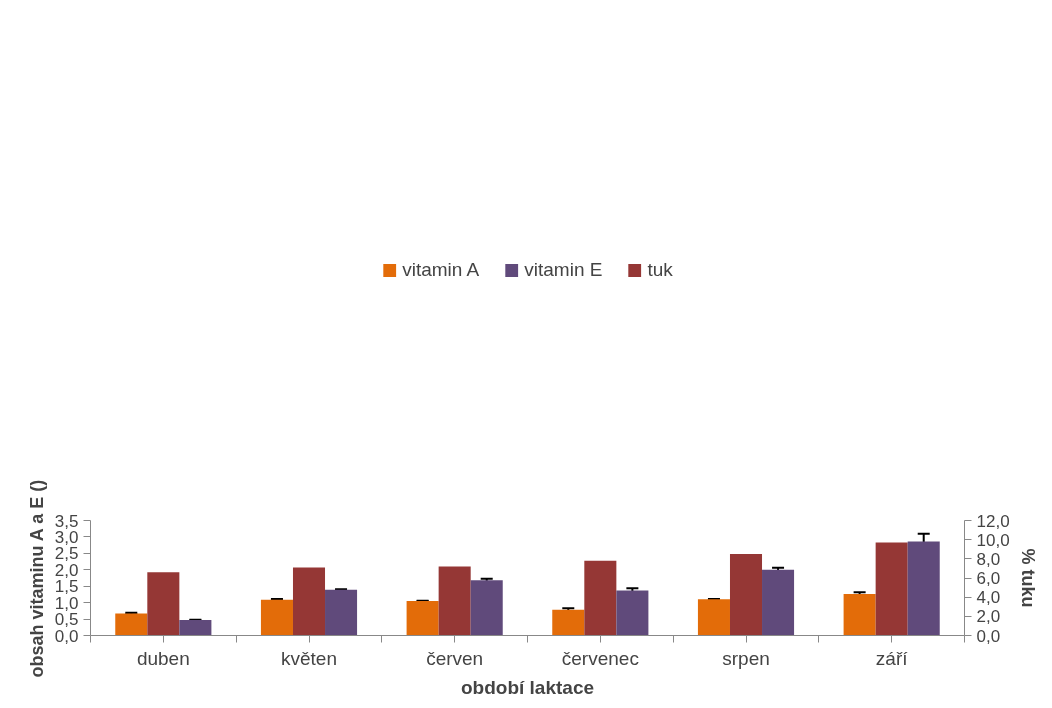 The height and width of the screenshot is (708, 1052). What do you see at coordinates (988, 578) in the screenshot?
I see `y2-tick-label: 6,0` at bounding box center [988, 578].